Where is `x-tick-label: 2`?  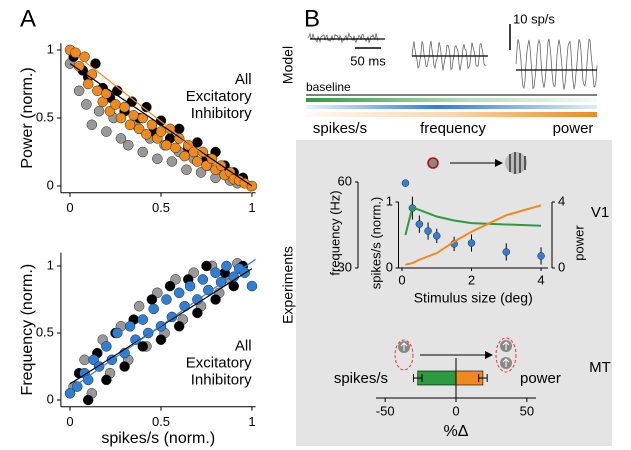 x-tick-label: 2 is located at coordinates (471, 279).